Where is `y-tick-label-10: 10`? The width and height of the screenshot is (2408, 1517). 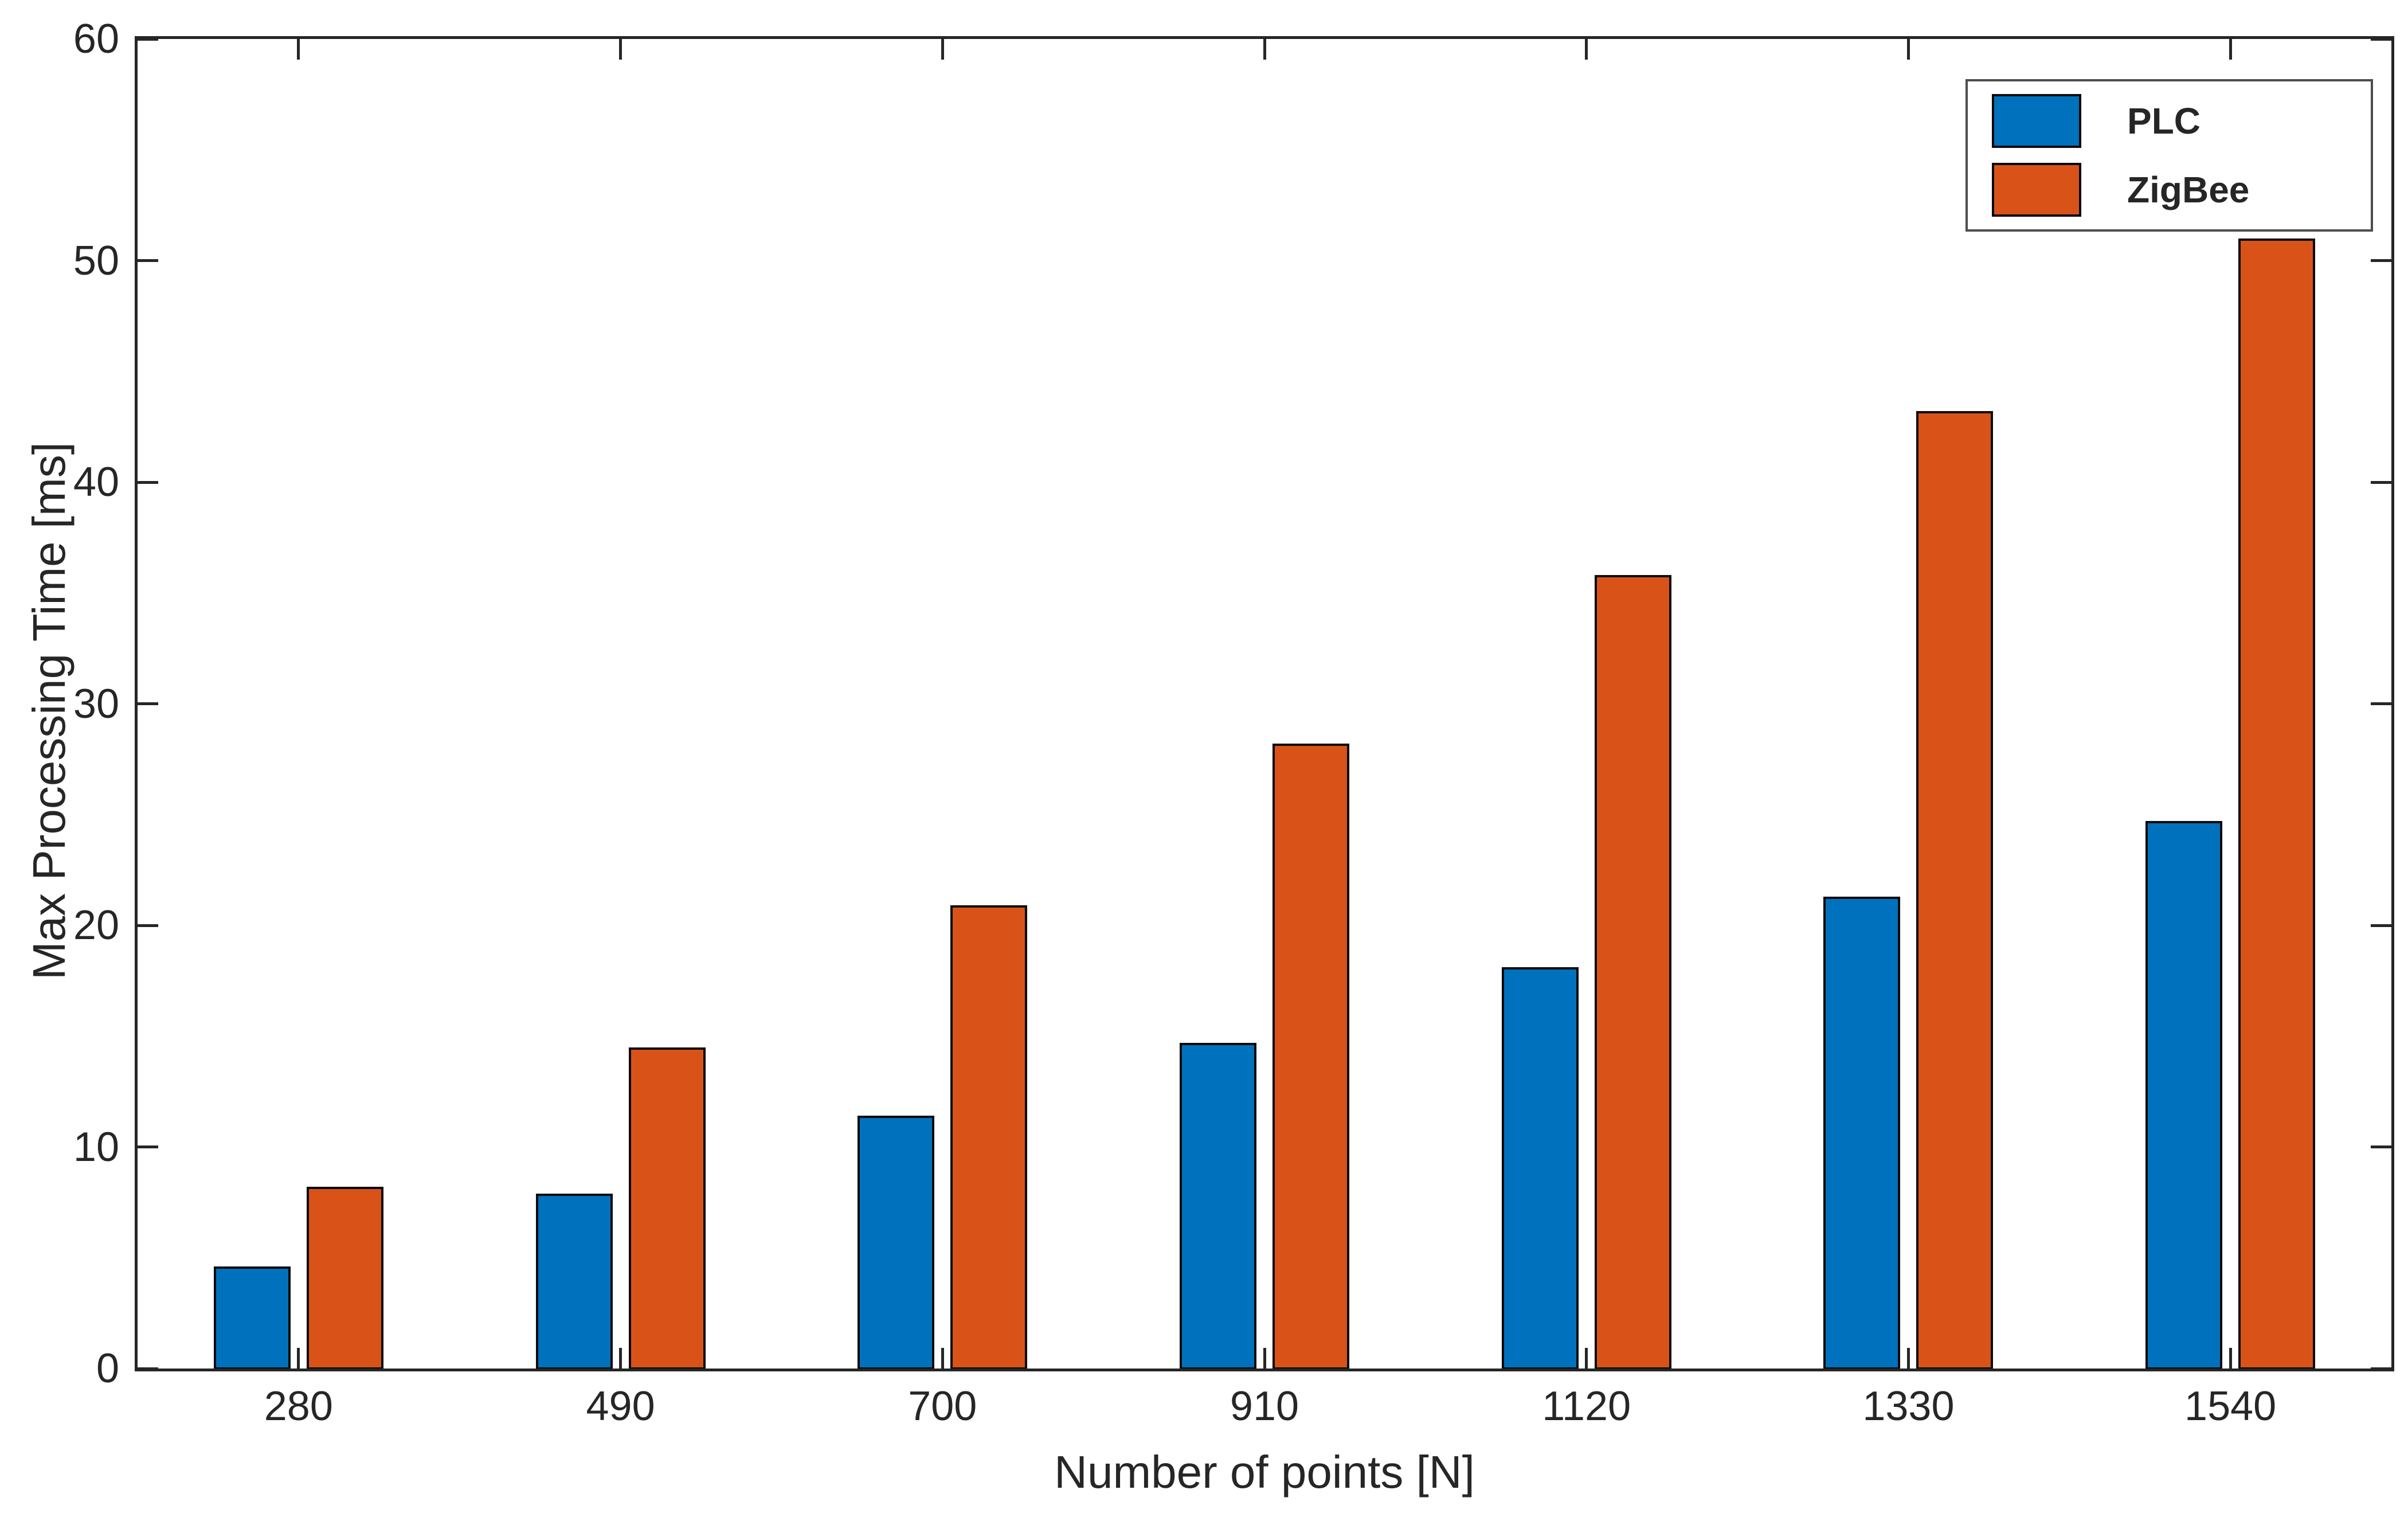 y-tick-label-10: 10 is located at coordinates (96, 1147).